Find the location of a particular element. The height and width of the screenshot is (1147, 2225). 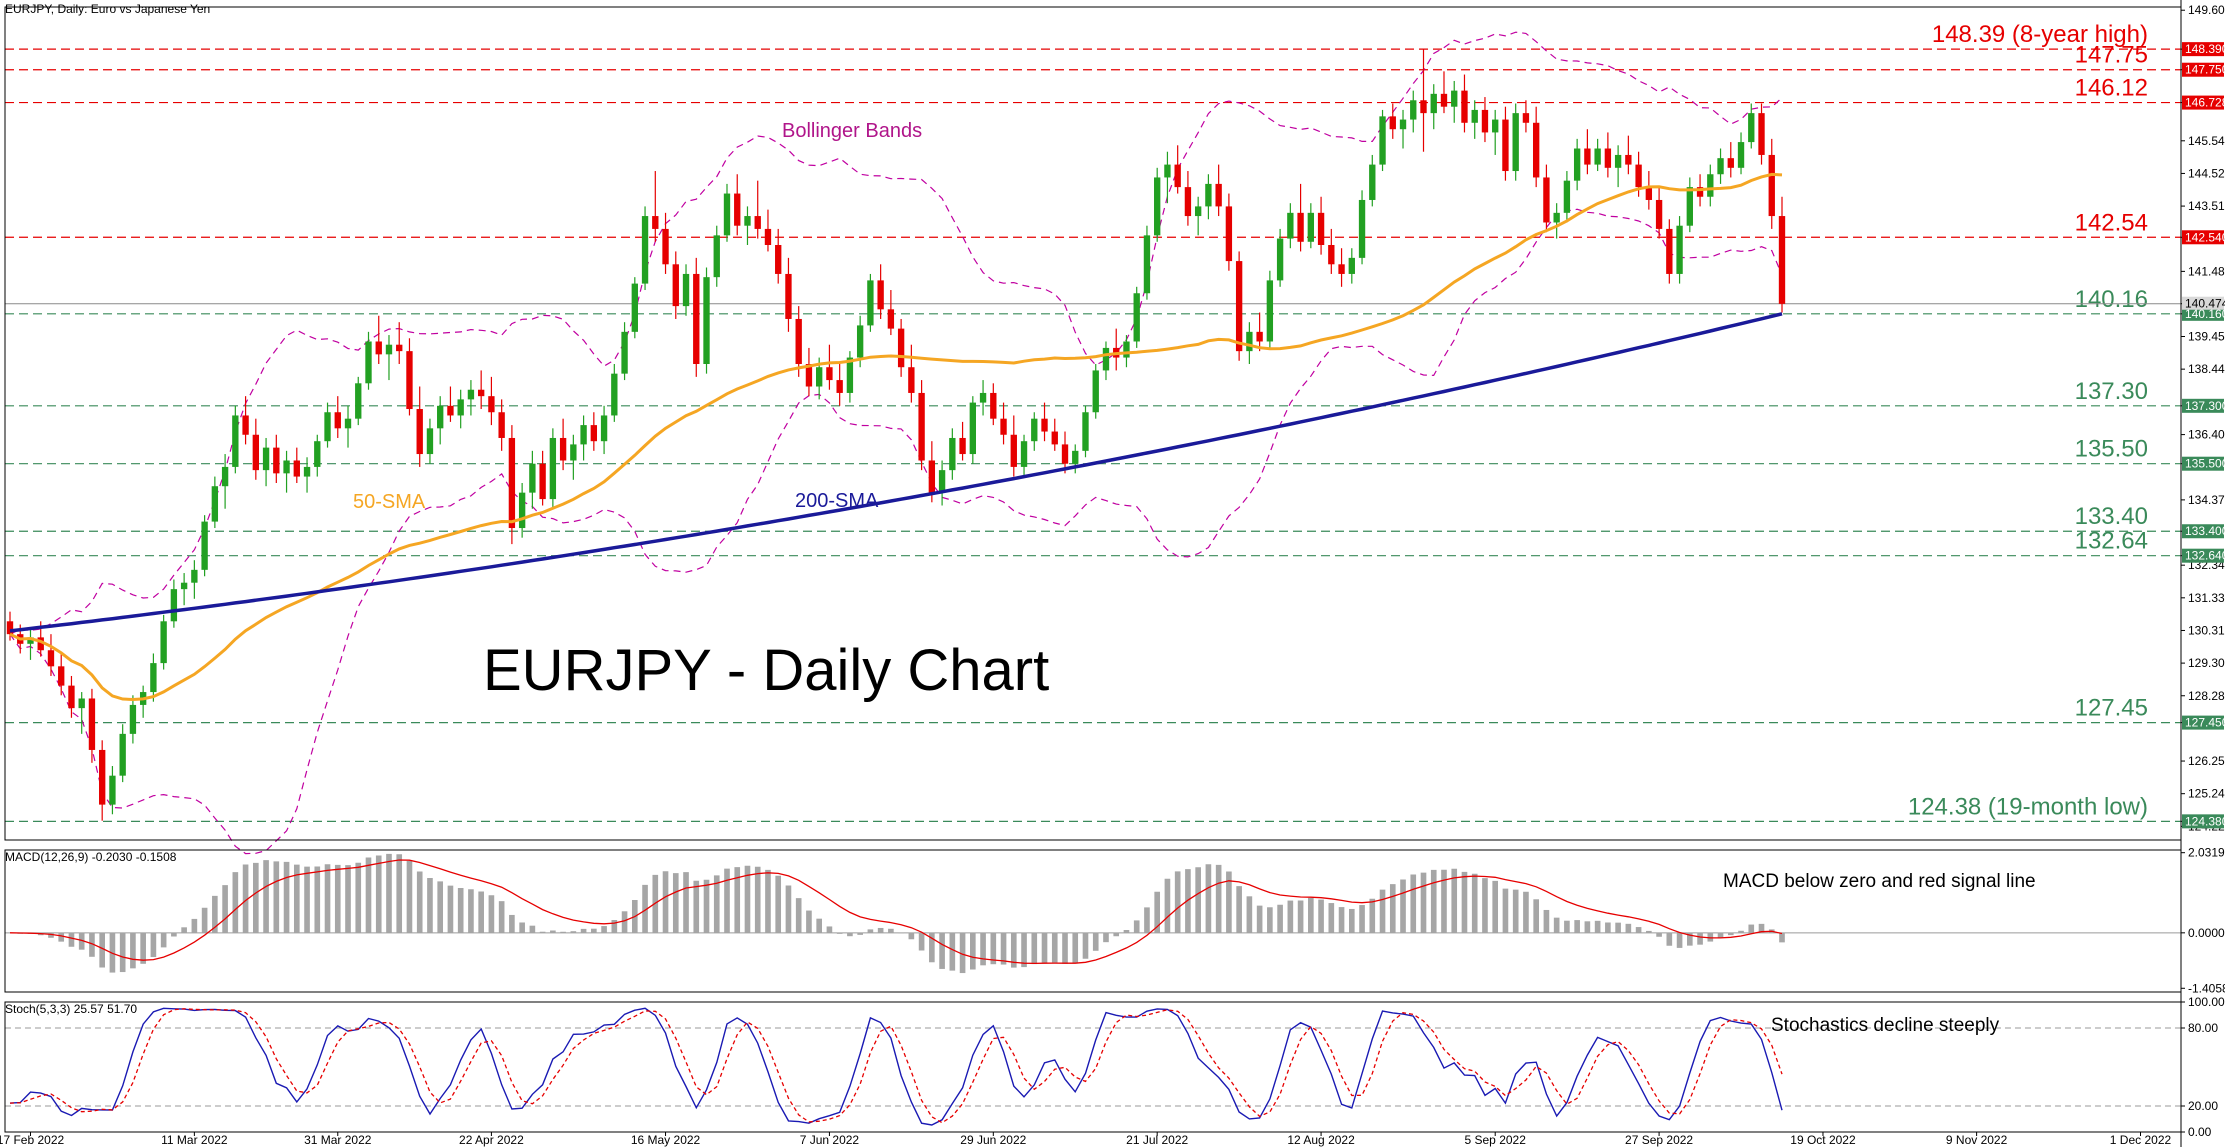

level-axis-label-8: 132.640 is located at coordinates (2205, 556).